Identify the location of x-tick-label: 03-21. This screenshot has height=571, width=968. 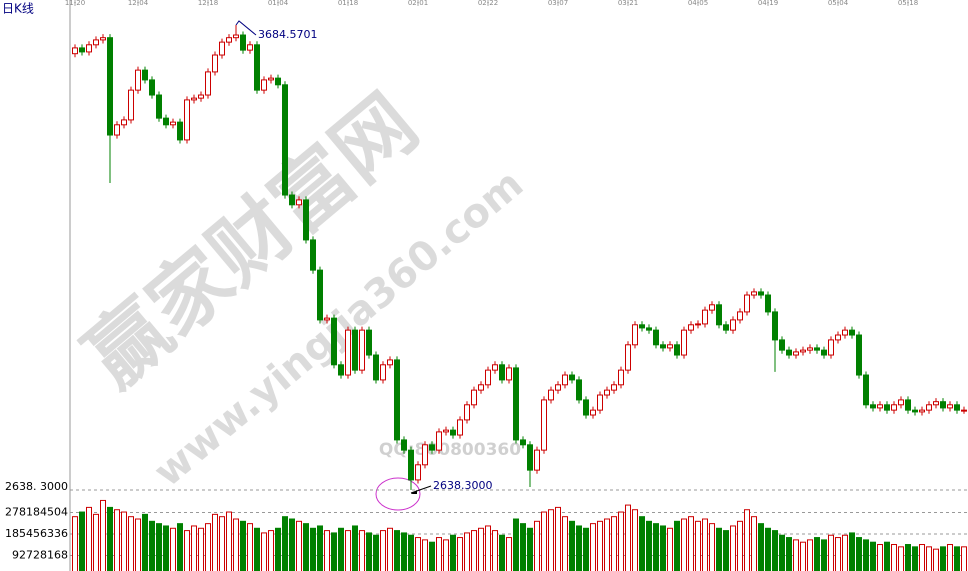
(628, 3).